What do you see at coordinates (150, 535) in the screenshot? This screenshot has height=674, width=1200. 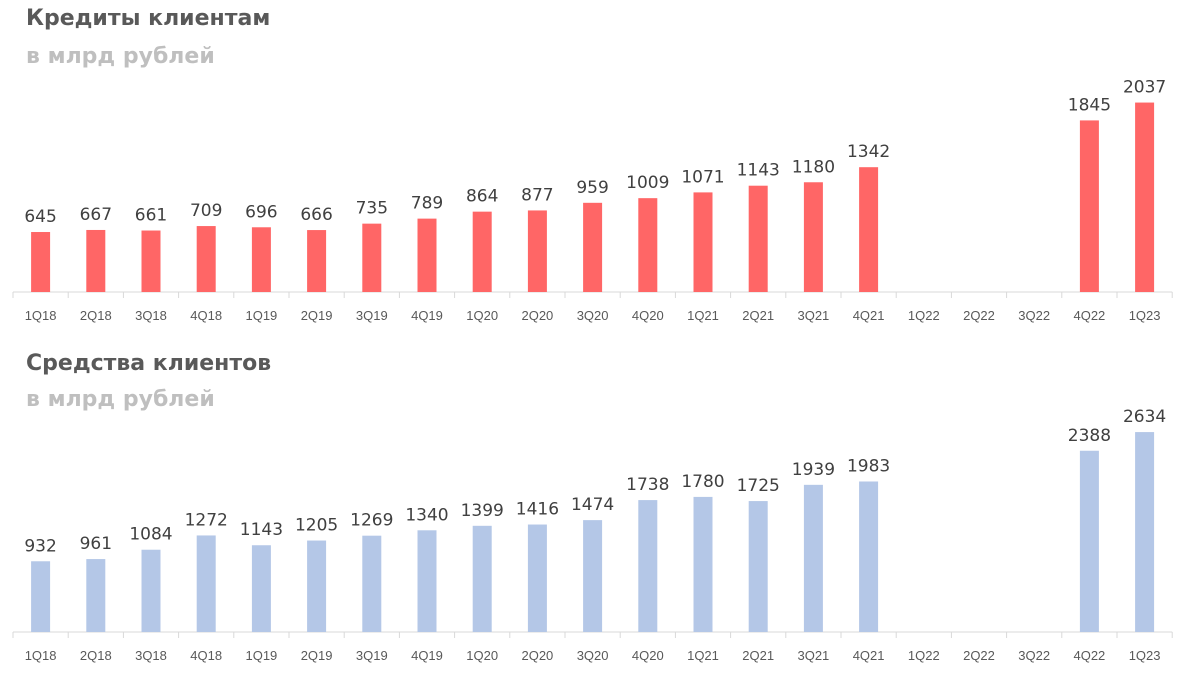 I see `deposits-data-label: 1084` at bounding box center [150, 535].